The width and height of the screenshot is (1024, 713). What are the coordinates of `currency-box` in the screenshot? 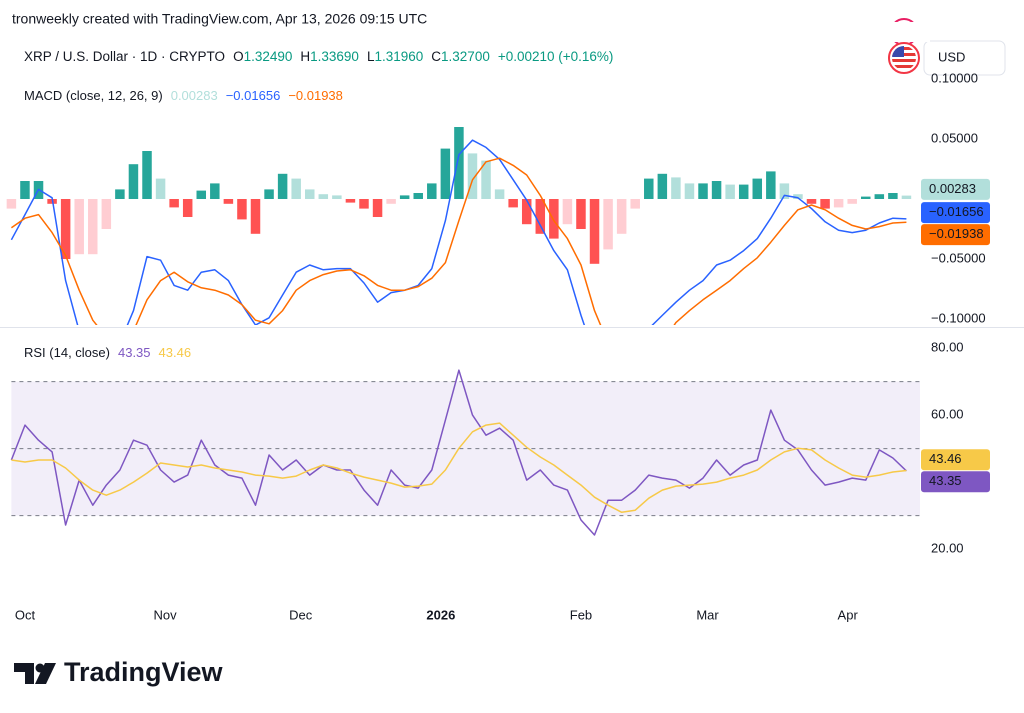 It's located at (964, 58).